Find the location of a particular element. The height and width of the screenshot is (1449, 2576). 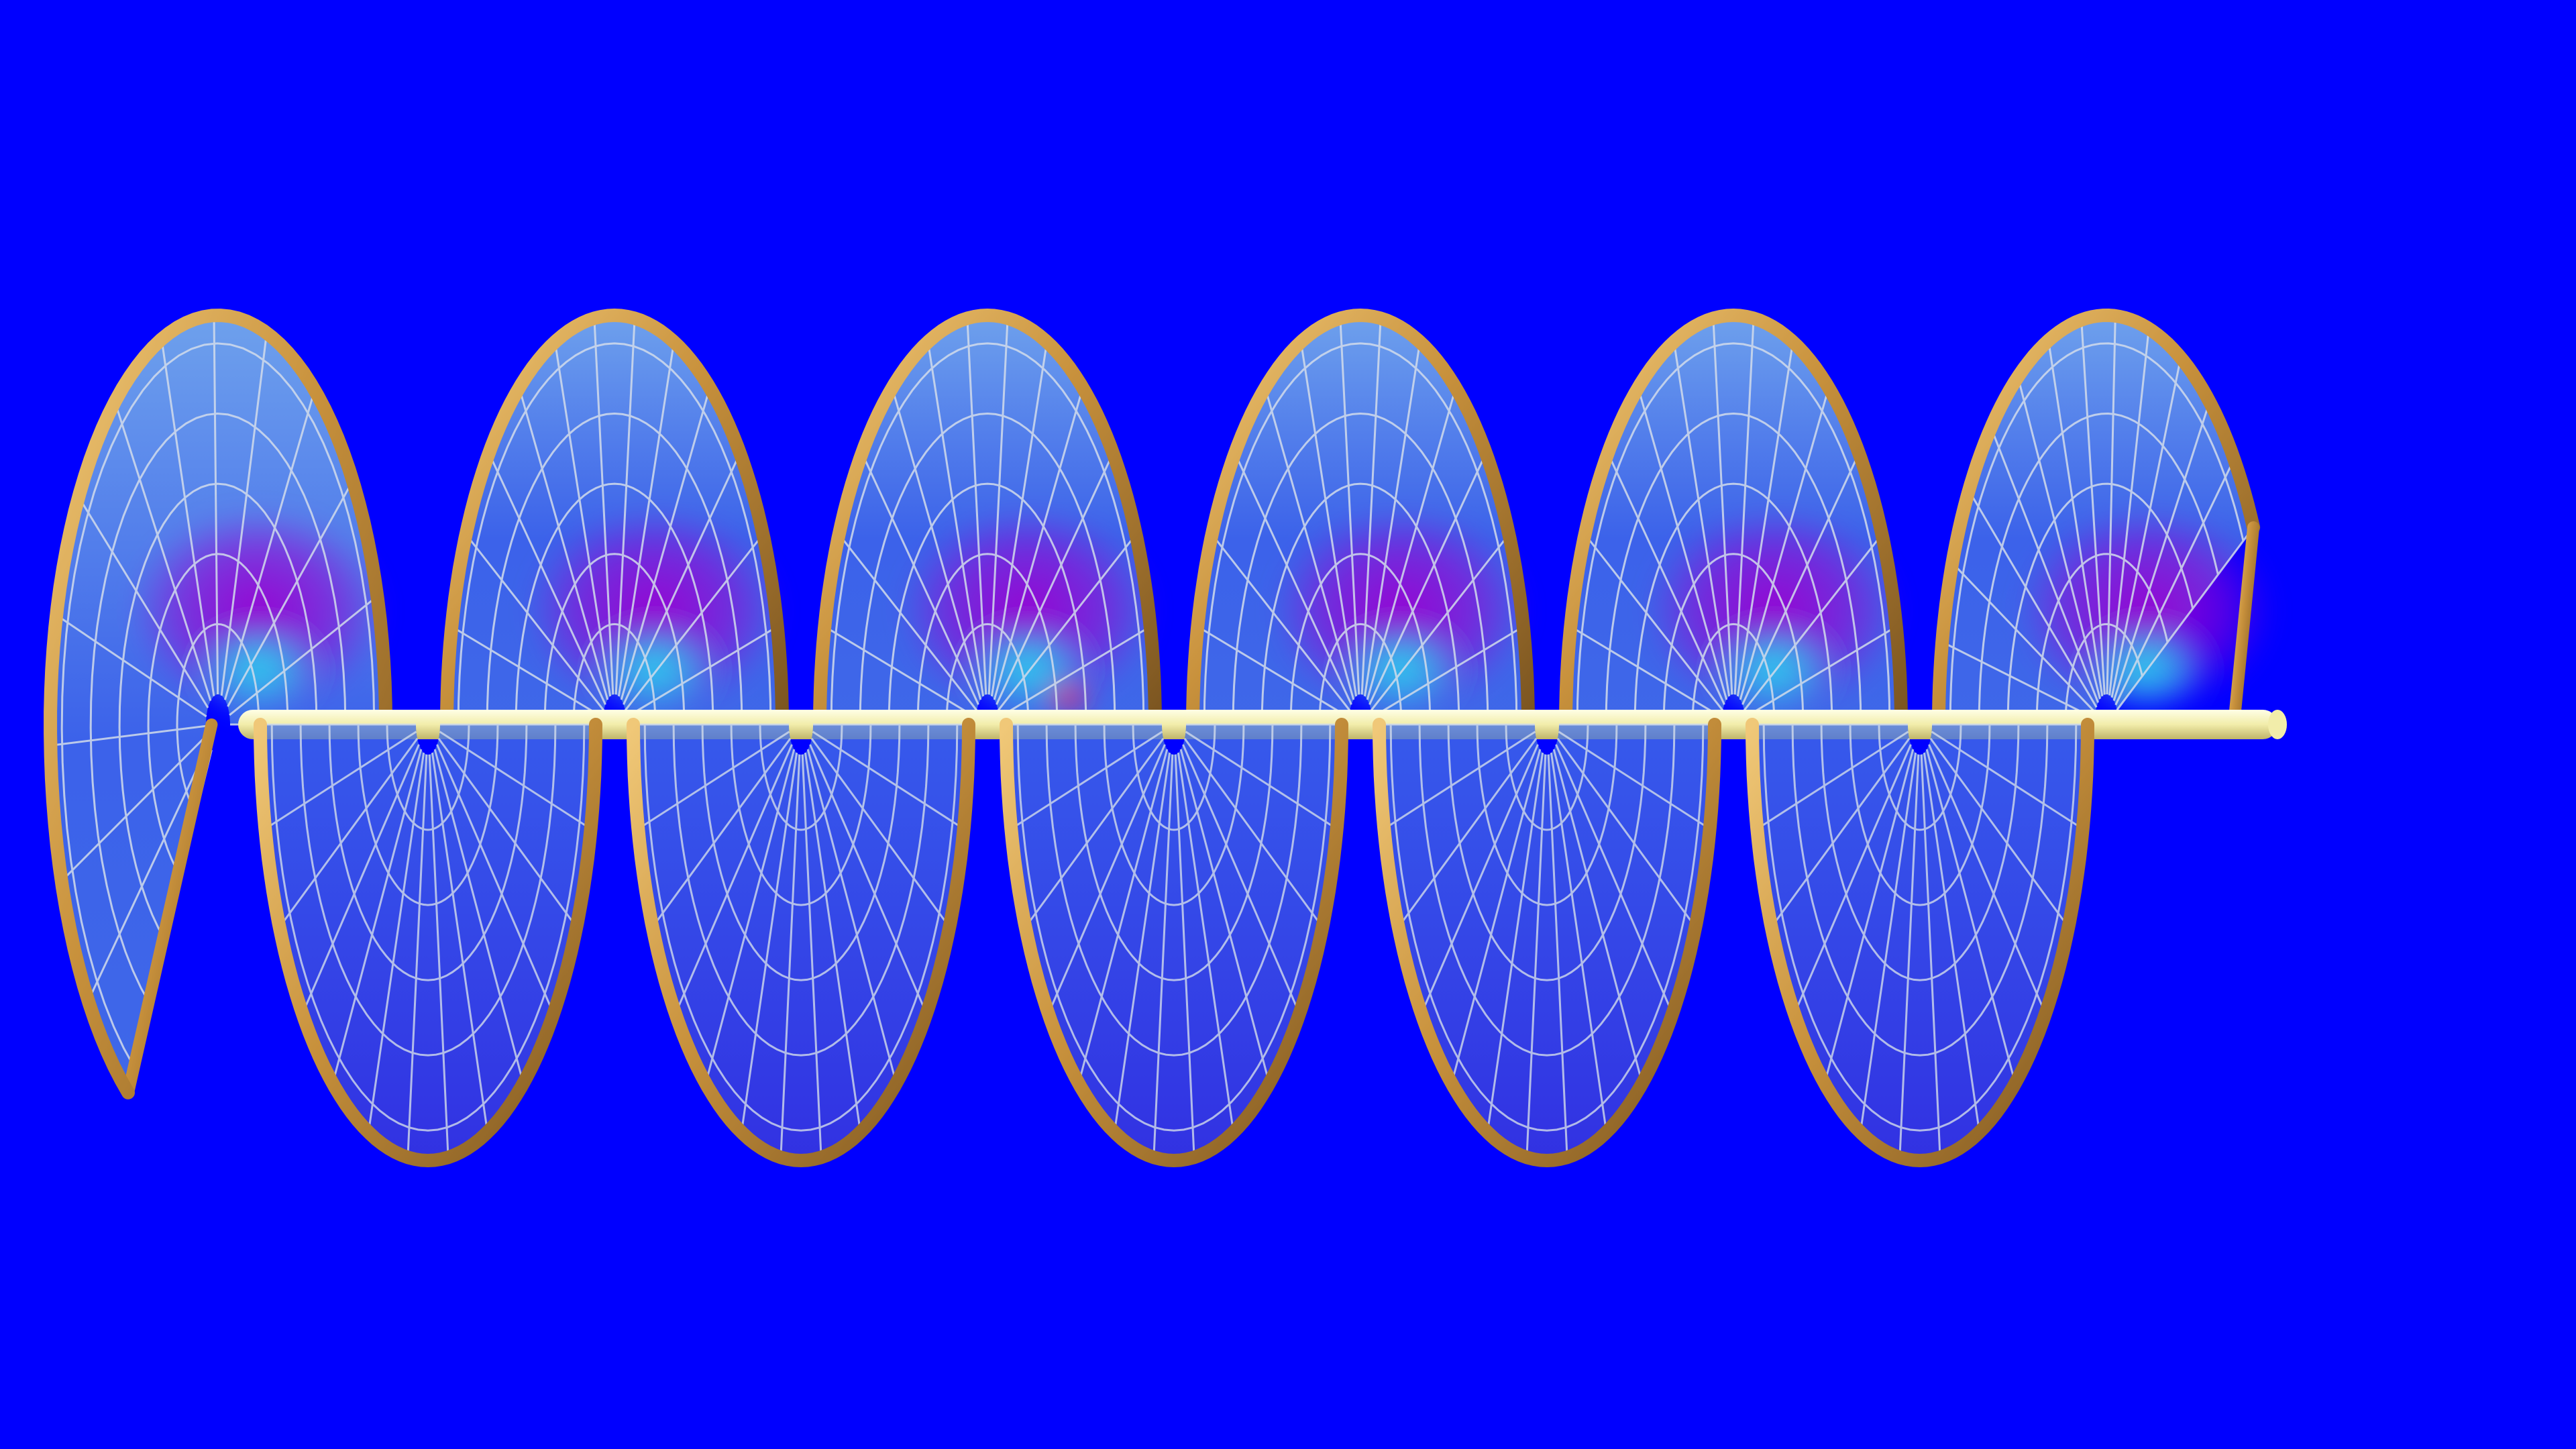

shaft-end-cap is located at coordinates (2277, 724).